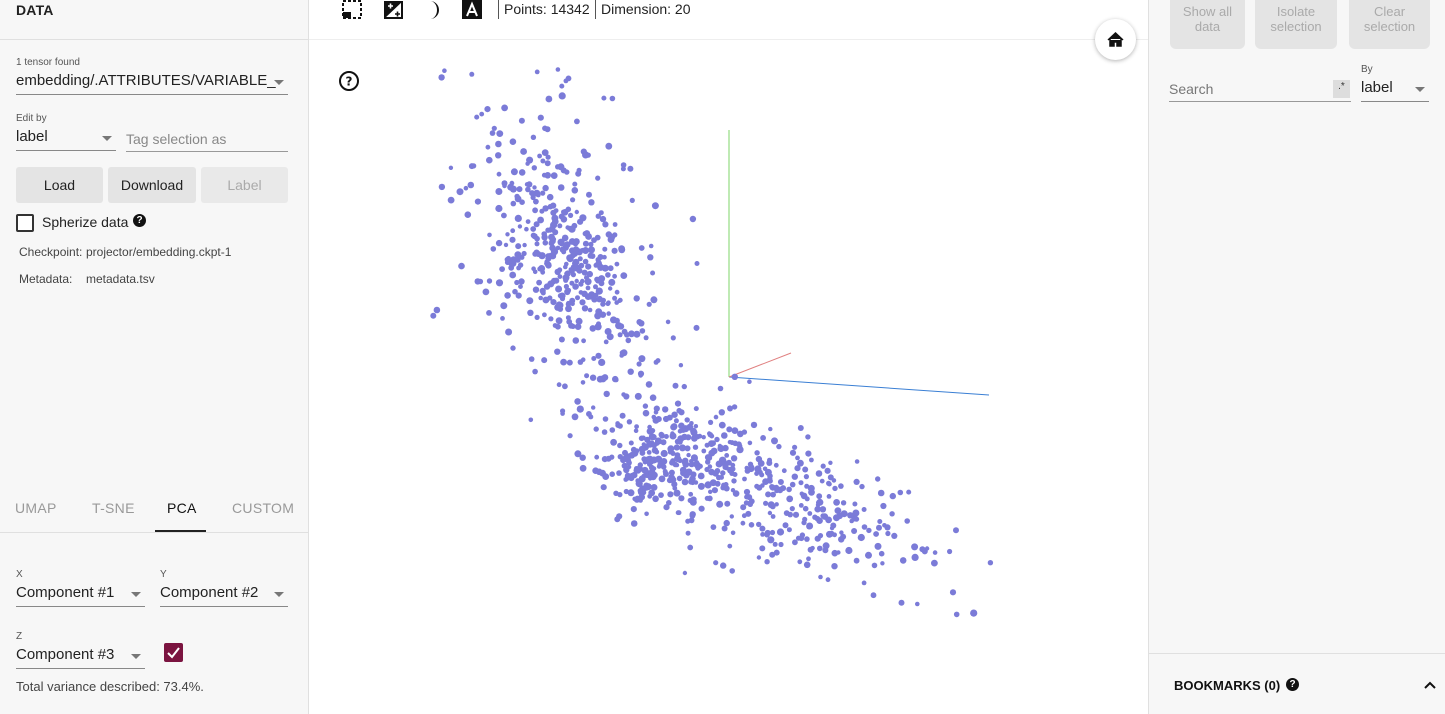  I want to click on isolate-selection-button: Isolate selection, so click(1296, 24).